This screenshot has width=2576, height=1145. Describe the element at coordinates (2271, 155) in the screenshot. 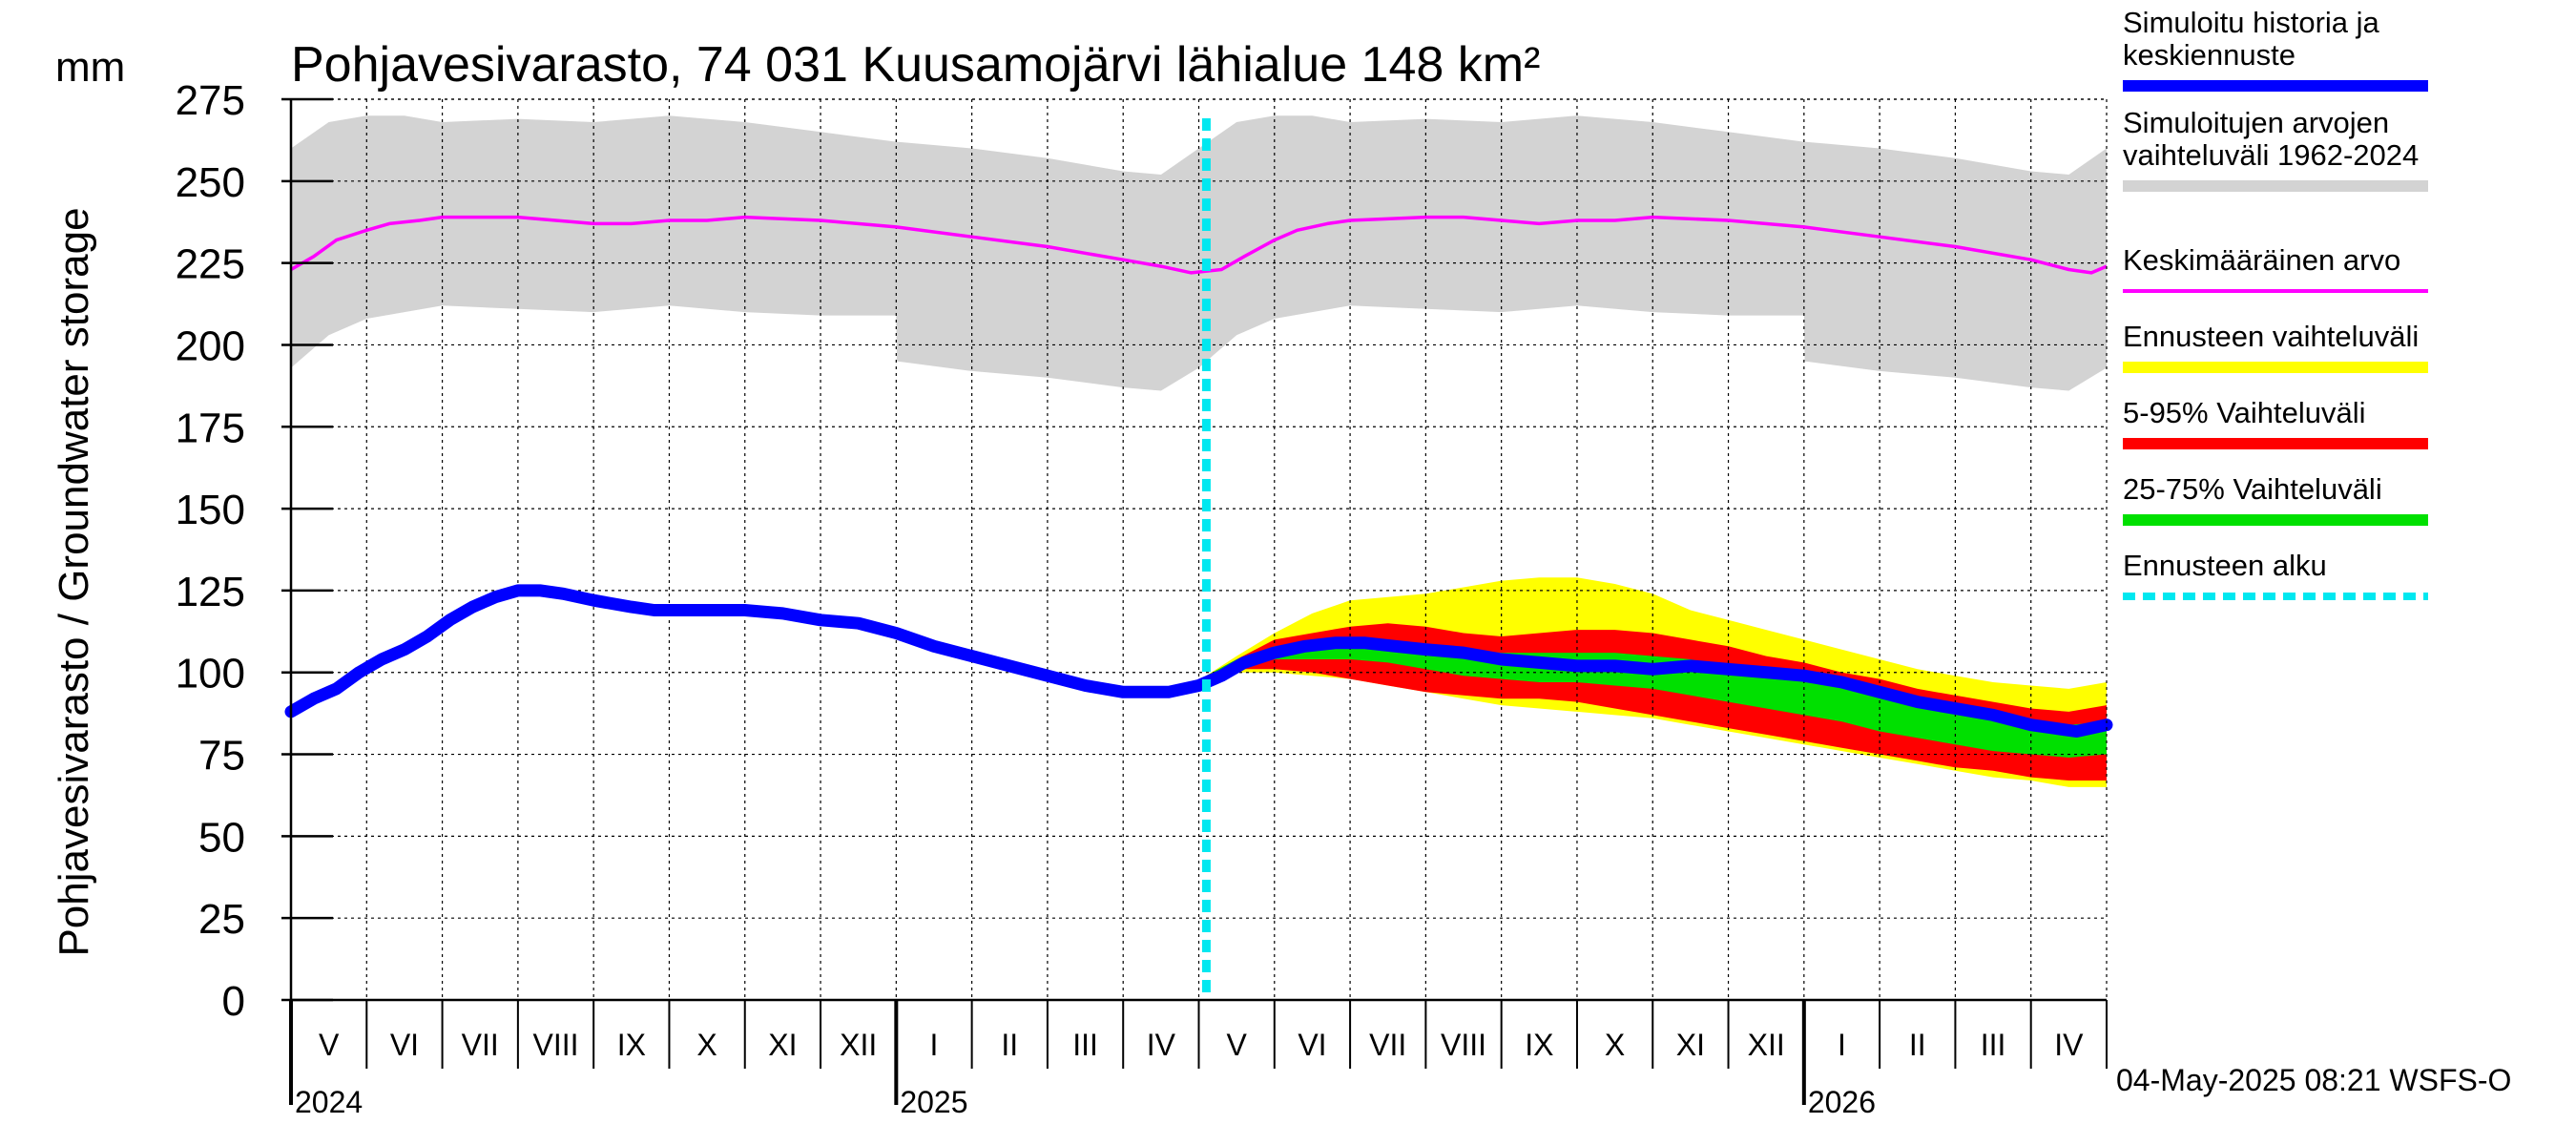

I see `legend-label: vaihteluväli 1962-2024` at that location.